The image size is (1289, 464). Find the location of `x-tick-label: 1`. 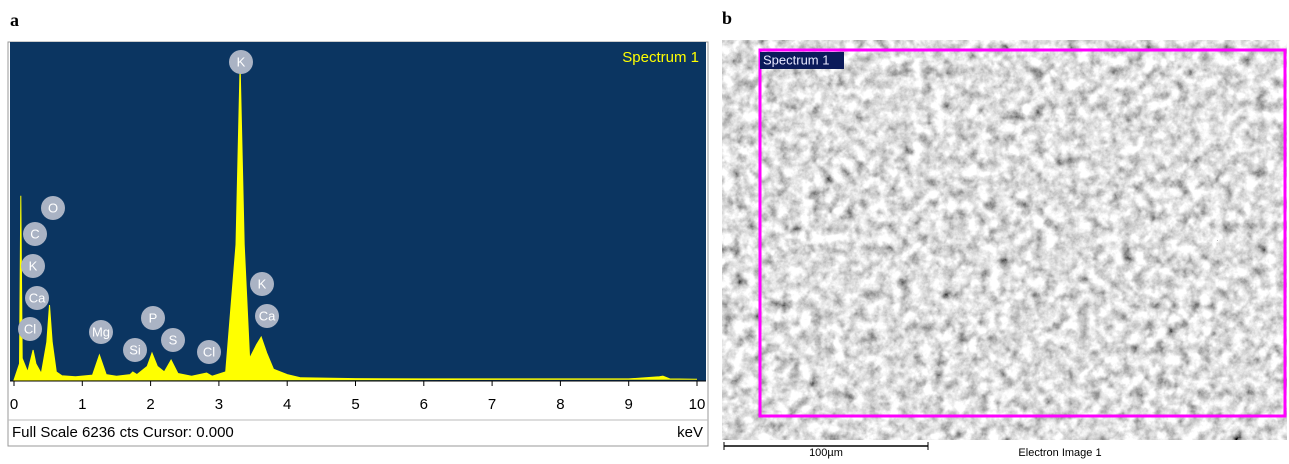

x-tick-label: 1 is located at coordinates (82, 404).